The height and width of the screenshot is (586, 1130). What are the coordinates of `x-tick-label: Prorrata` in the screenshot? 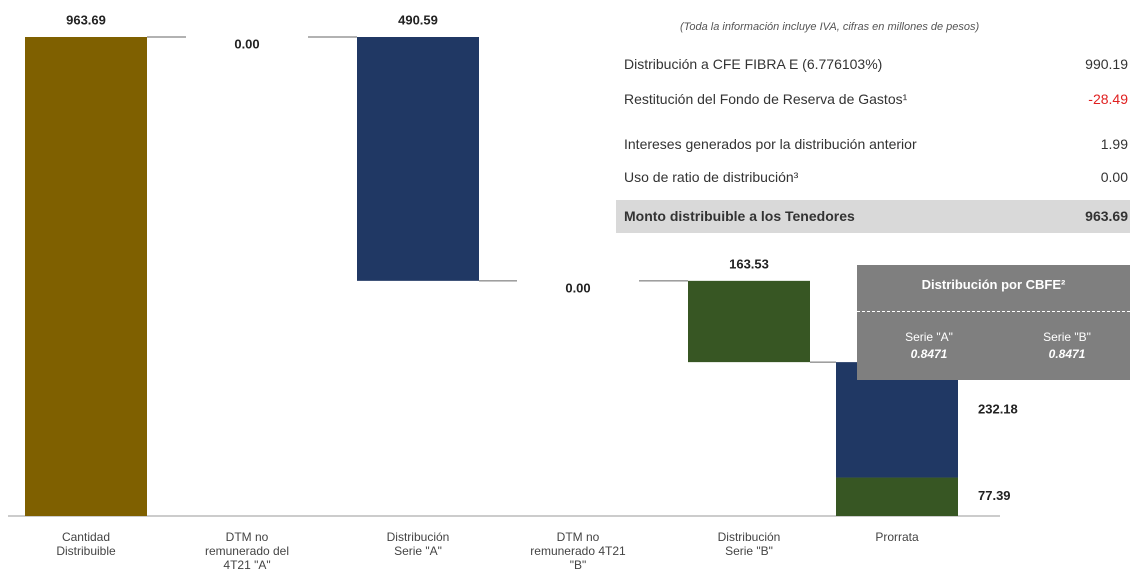 It's located at (897, 537).